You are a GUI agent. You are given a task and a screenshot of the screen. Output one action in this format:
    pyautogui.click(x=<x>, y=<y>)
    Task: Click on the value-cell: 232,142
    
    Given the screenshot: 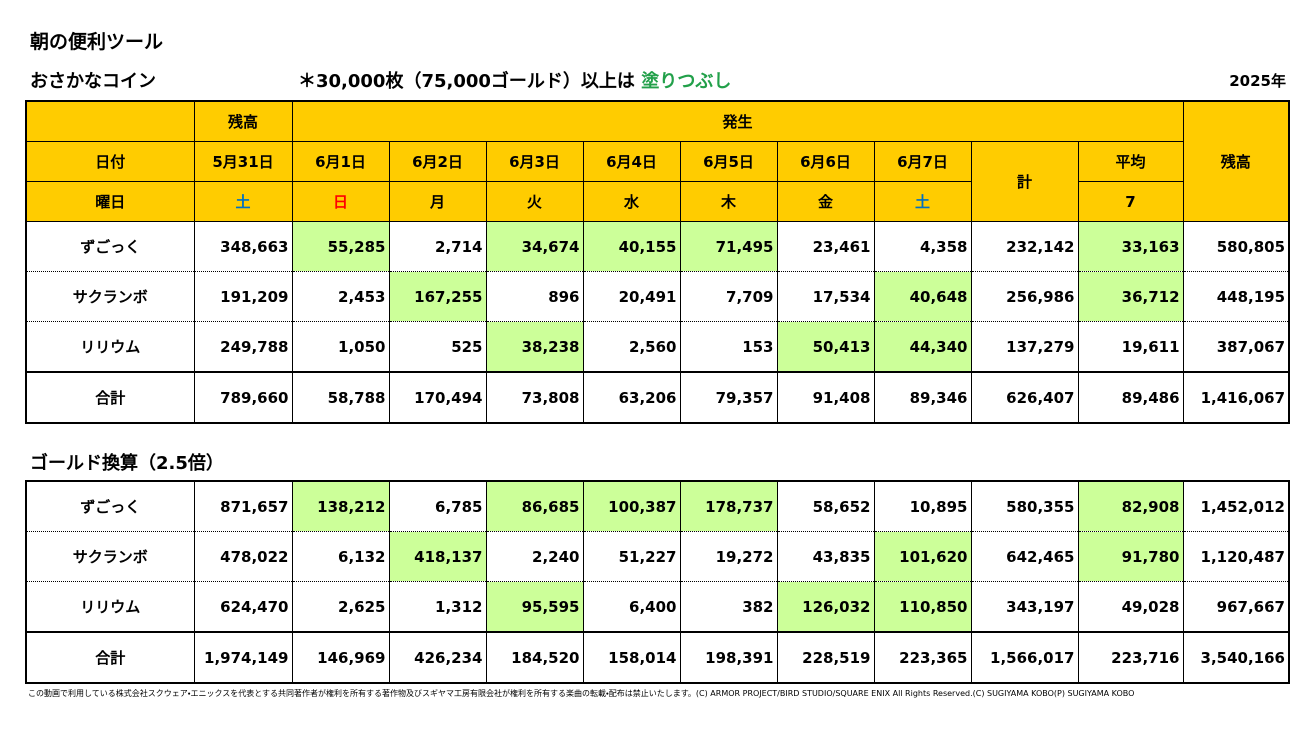 What is the action you would take?
    pyautogui.click(x=1024, y=246)
    